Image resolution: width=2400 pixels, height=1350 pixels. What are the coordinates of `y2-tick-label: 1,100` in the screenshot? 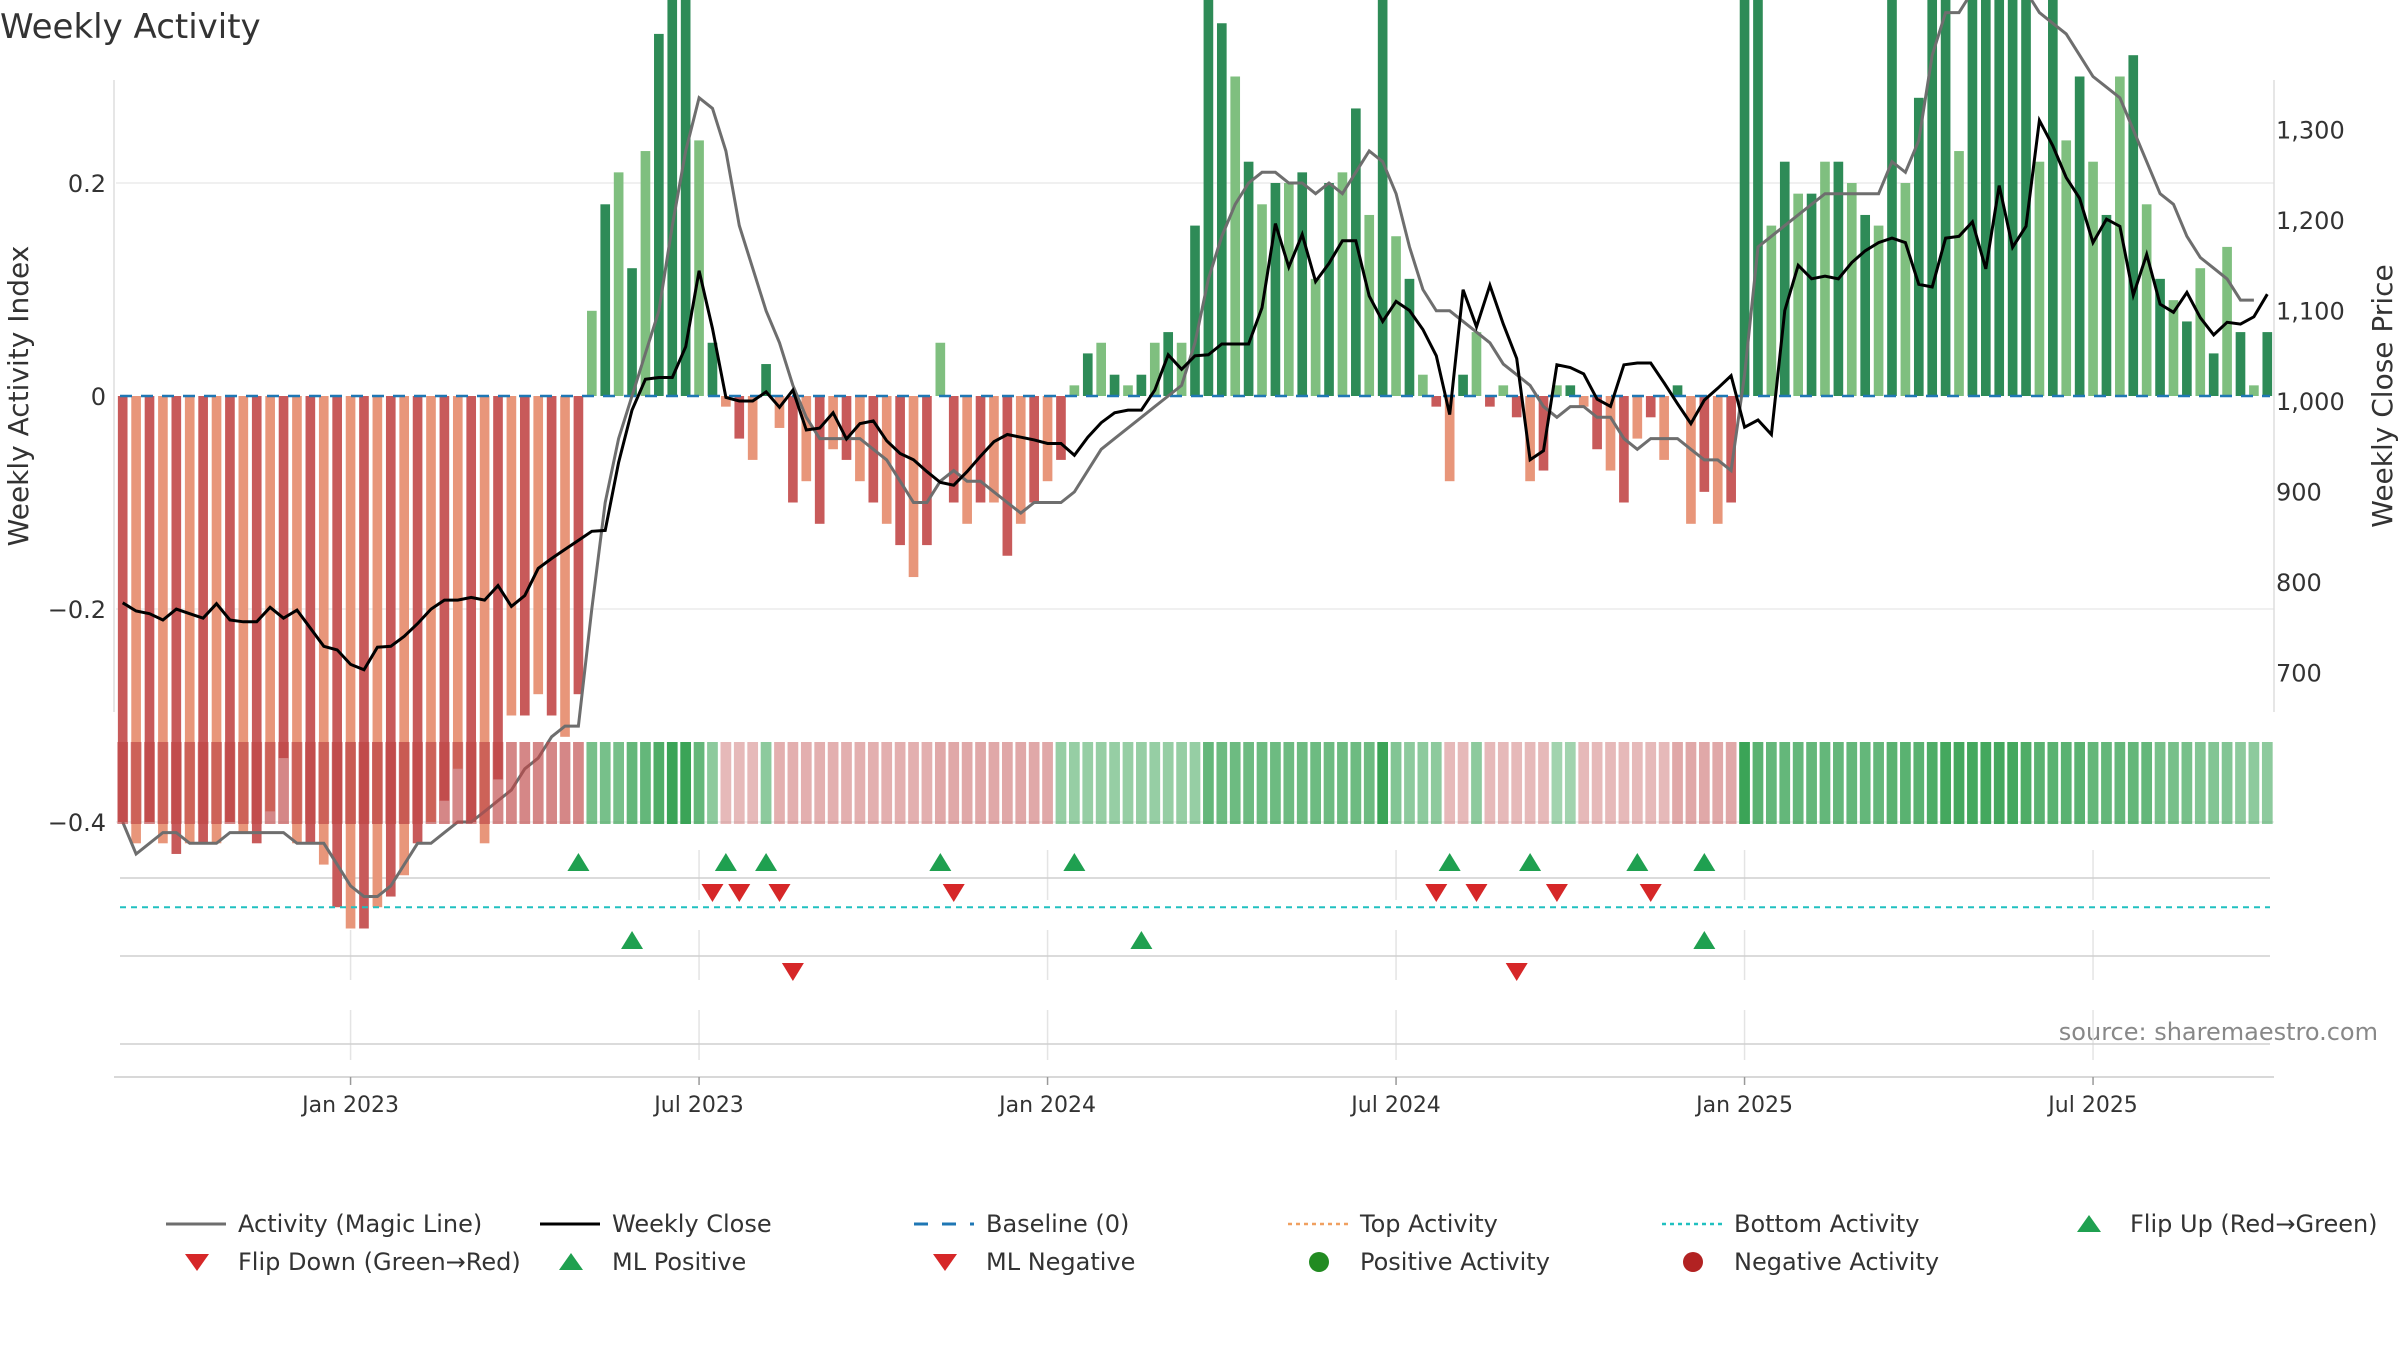 It's located at (2310, 312).